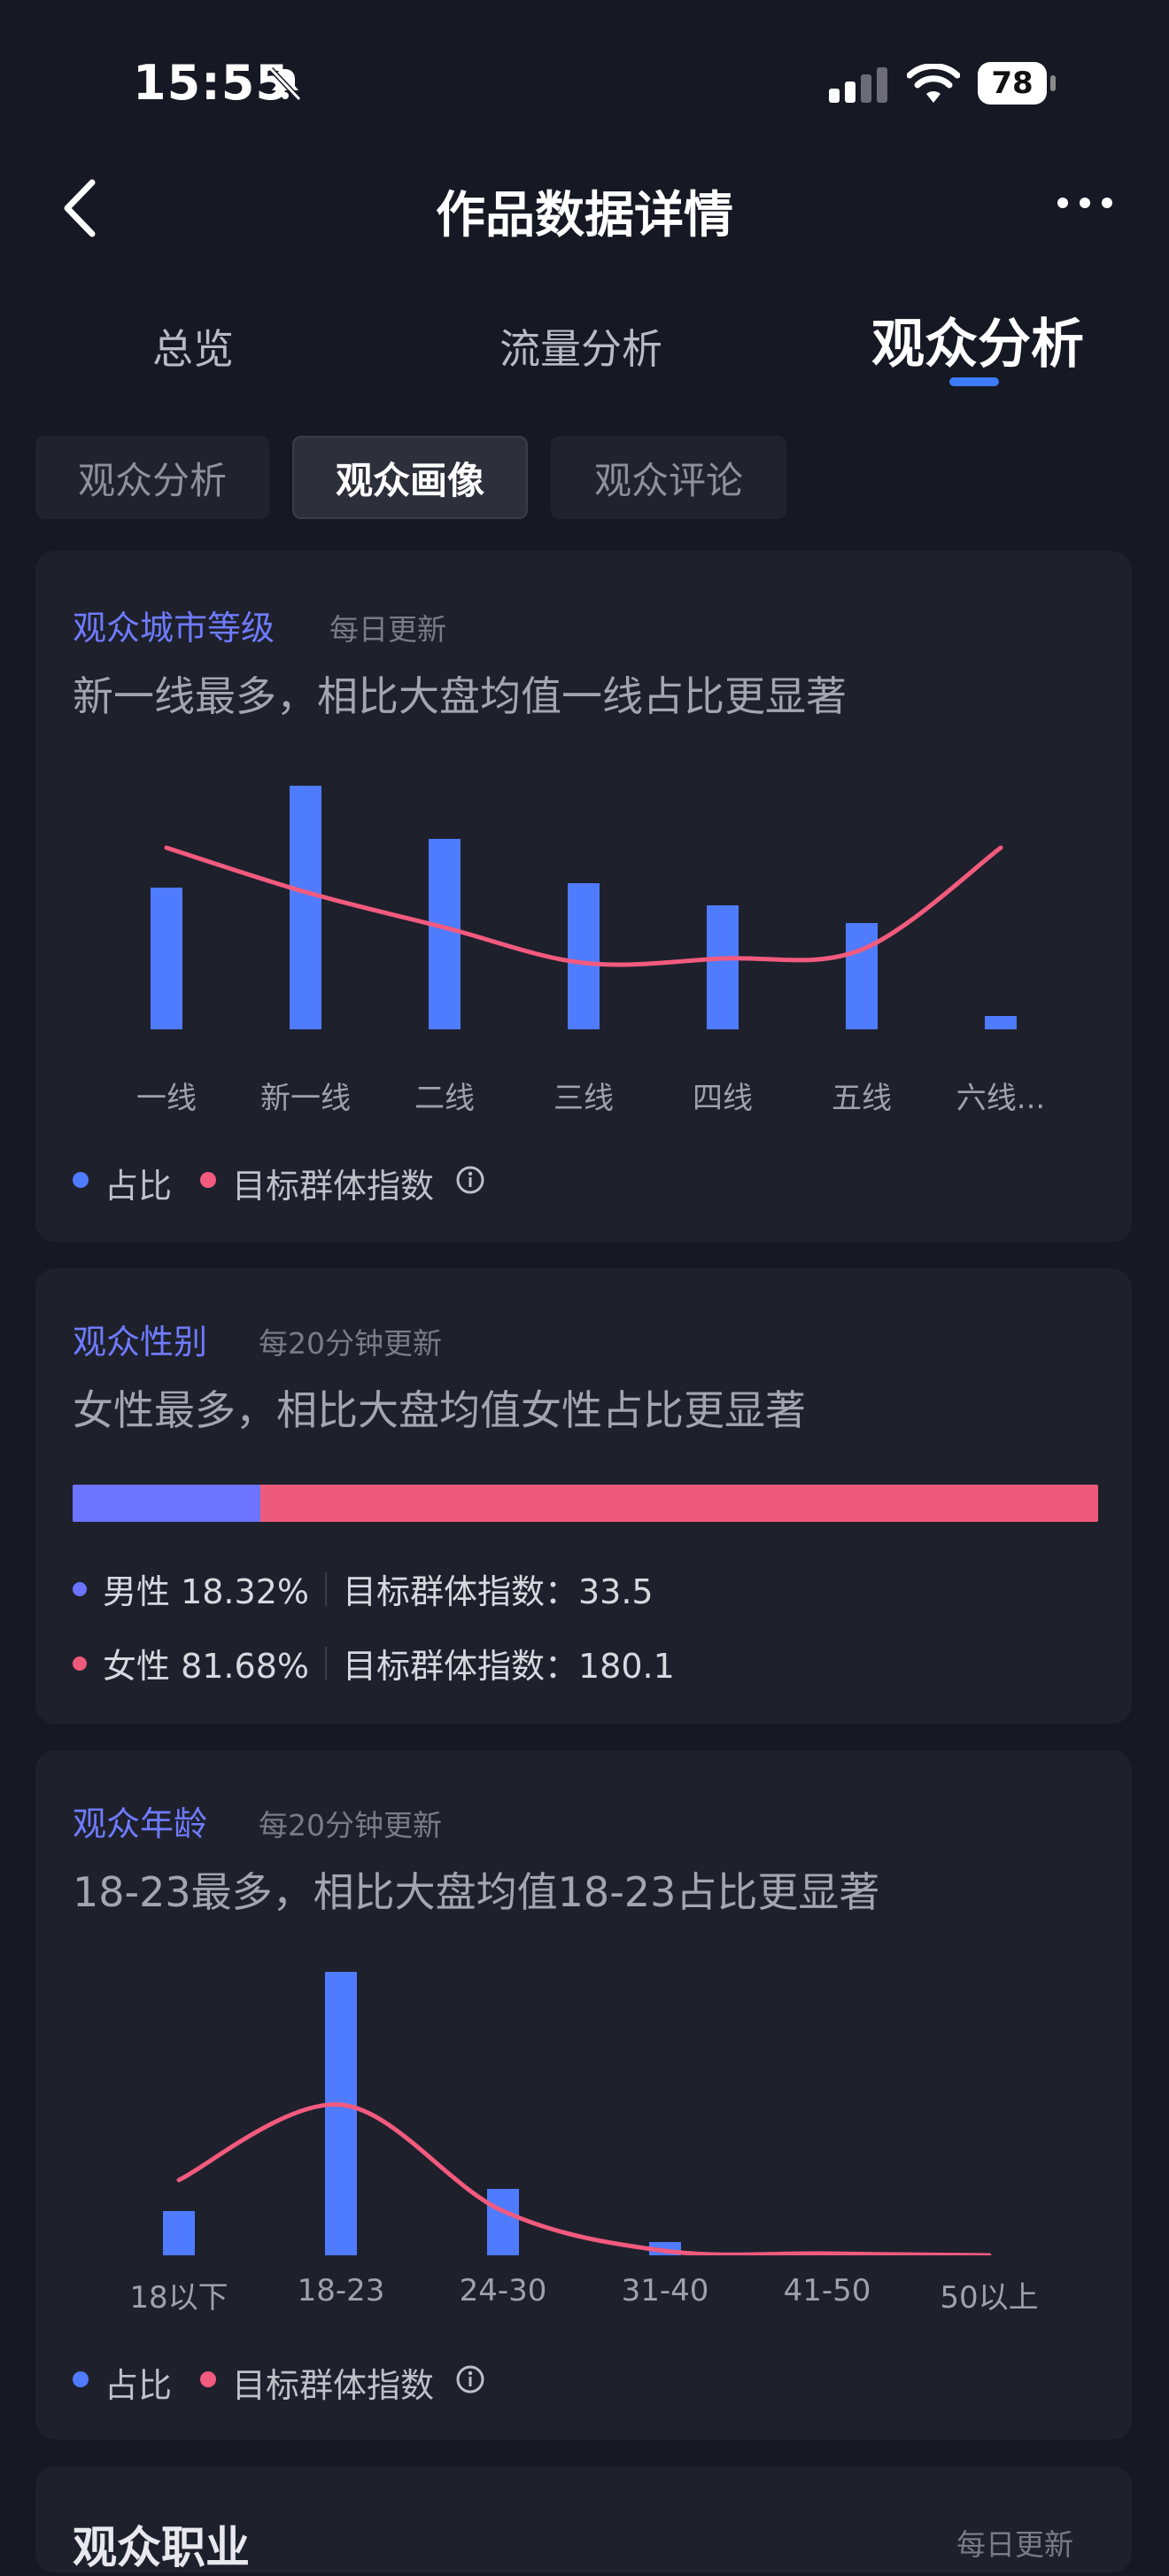 The height and width of the screenshot is (2576, 1169). I want to click on male-share-label: 男性 18.32%, so click(206, 1591).